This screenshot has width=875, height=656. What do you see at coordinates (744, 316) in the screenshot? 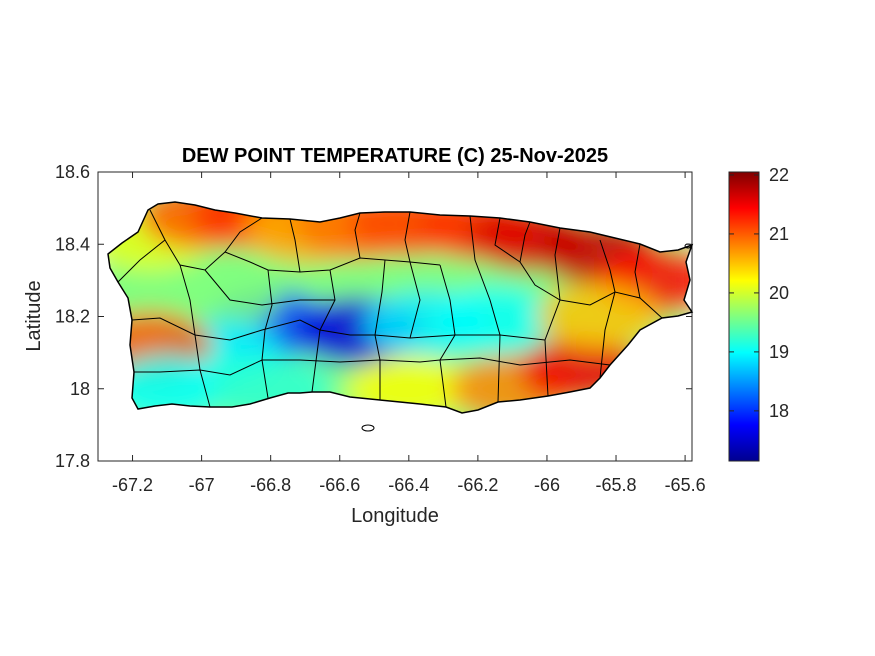
I see `colorbar` at bounding box center [744, 316].